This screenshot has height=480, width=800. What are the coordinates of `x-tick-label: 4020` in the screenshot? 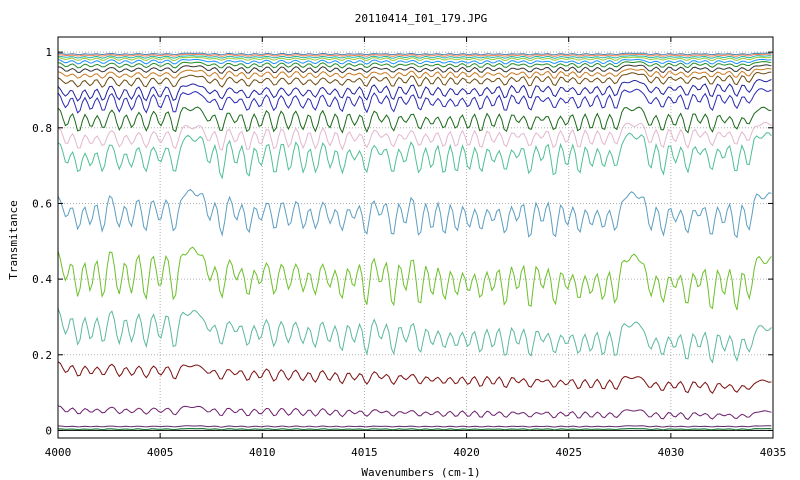 It's located at (466, 452).